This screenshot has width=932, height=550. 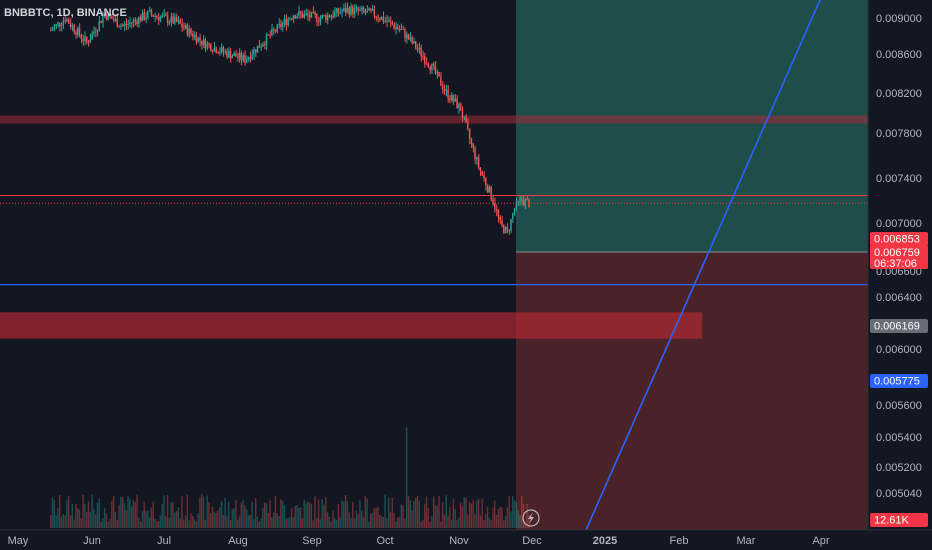 I want to click on volume-tag: 12.61K, so click(x=892, y=521).